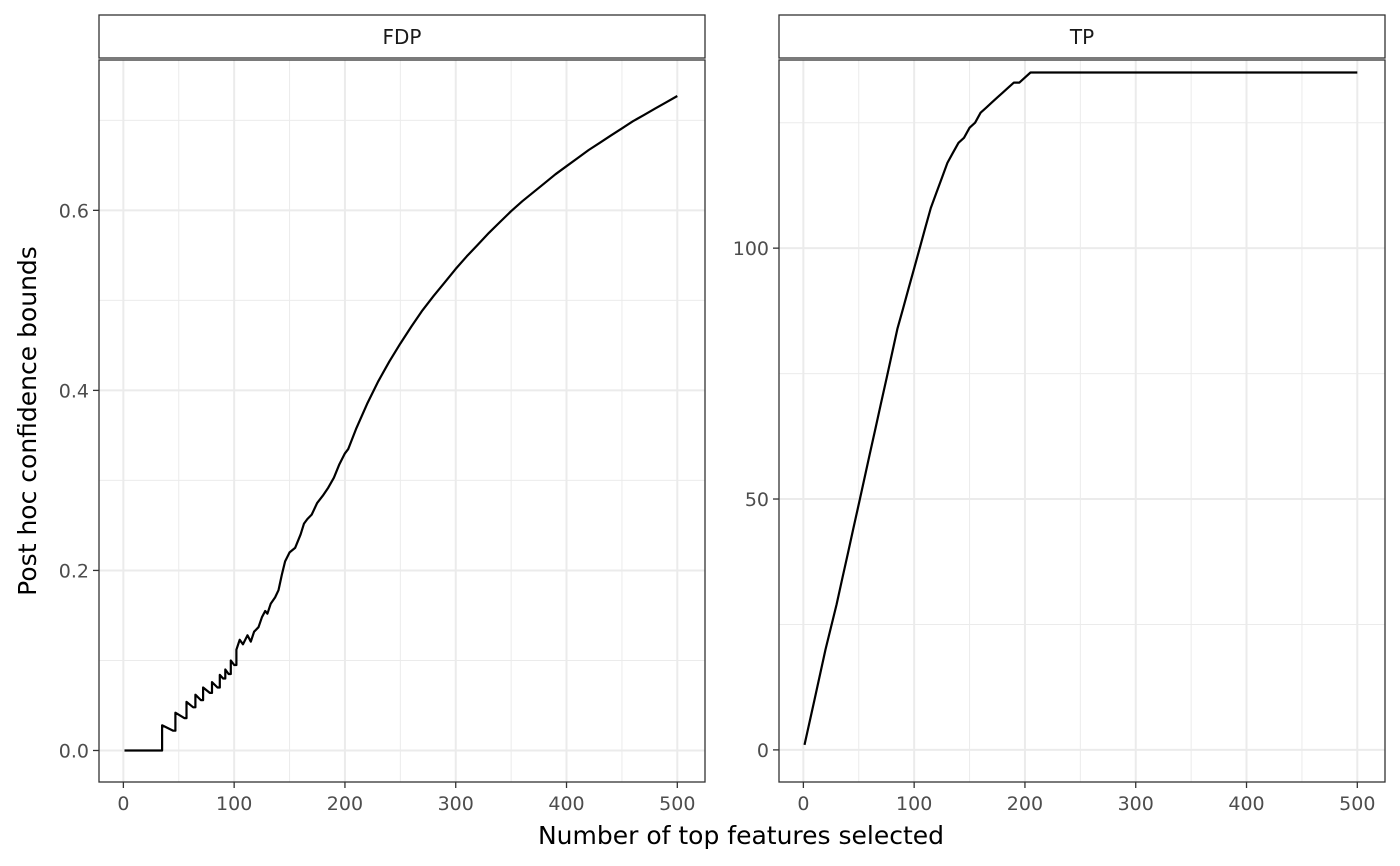  What do you see at coordinates (74, 571) in the screenshot?
I see `y-tick-label: 0.2` at bounding box center [74, 571].